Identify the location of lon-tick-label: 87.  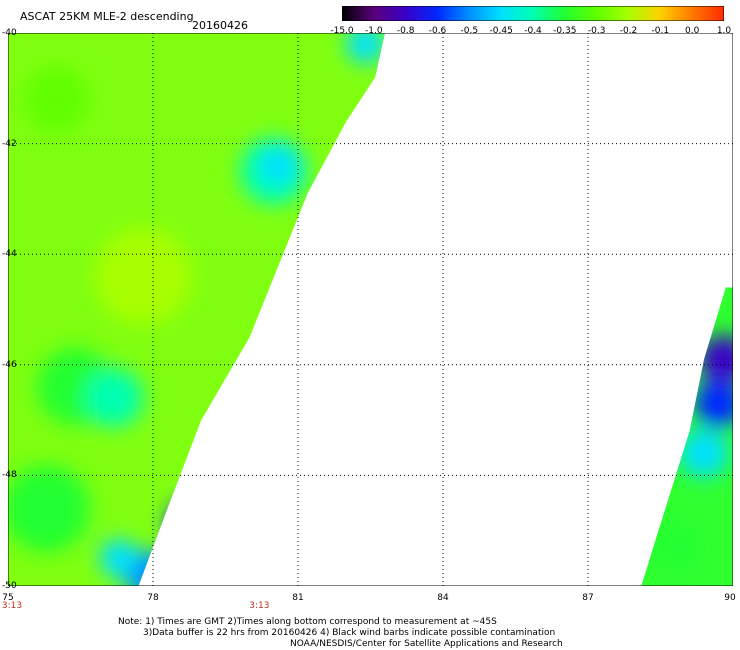
(588, 598).